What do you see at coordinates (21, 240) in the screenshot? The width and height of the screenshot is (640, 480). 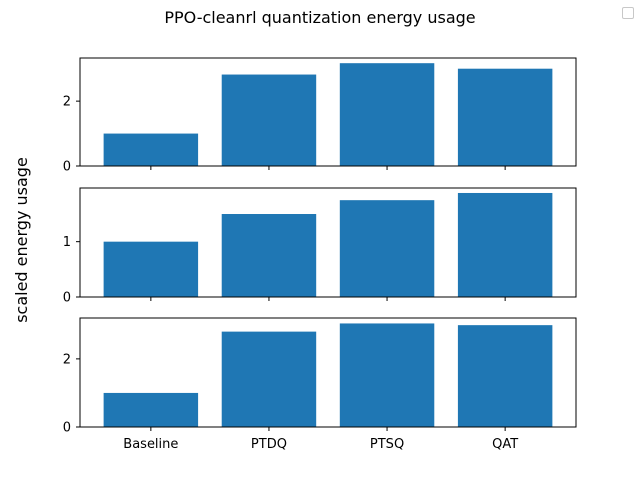 I see `y-axis-label: scaled energy usage` at bounding box center [21, 240].